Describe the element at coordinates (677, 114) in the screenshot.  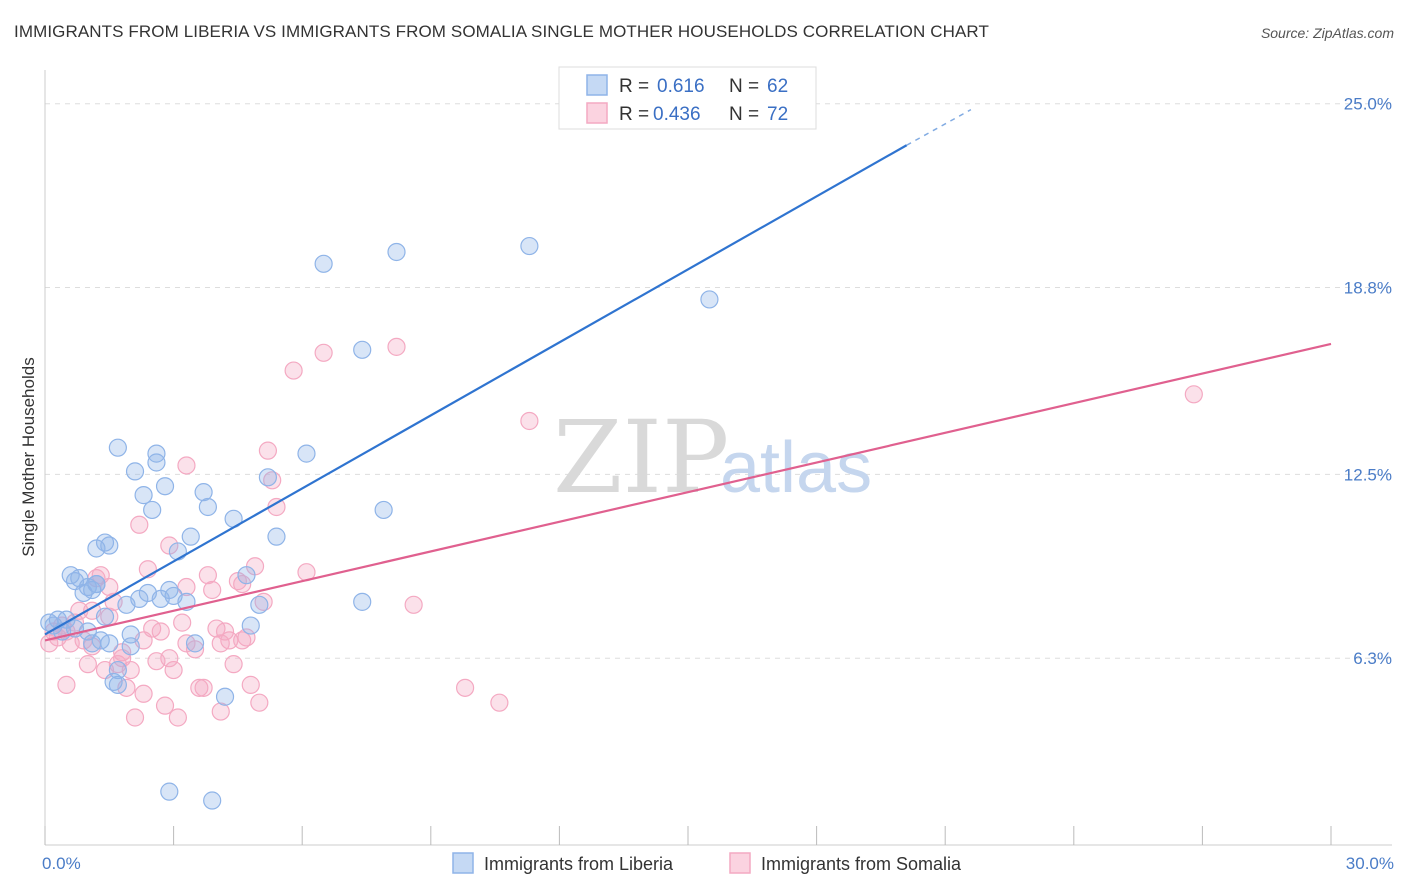
I see `legend-r-value-somalia: 0.436` at that location.